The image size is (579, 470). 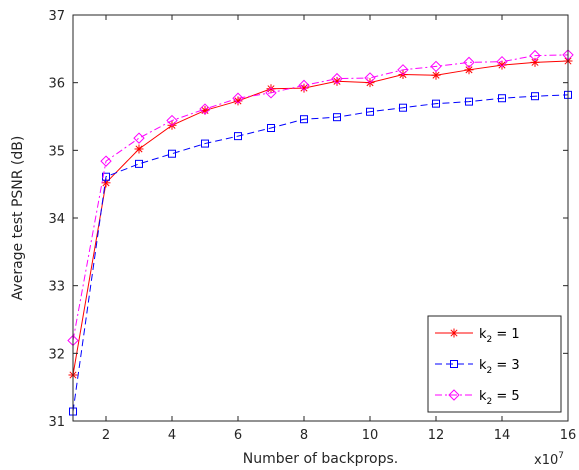 I want to click on x-tick-label: 4, so click(x=172, y=435).